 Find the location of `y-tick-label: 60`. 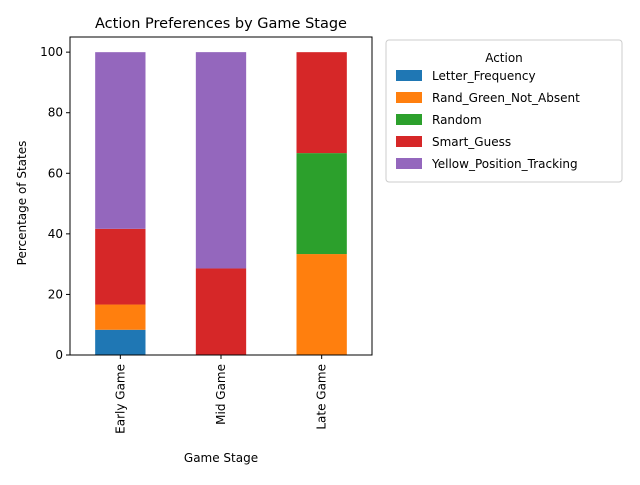

y-tick-label: 60 is located at coordinates (55, 173).